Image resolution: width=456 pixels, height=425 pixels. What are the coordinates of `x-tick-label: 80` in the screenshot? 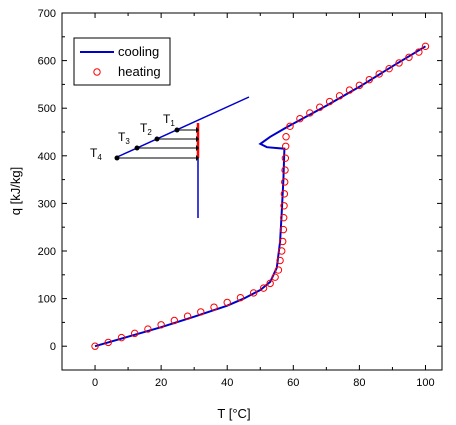 It's located at (359, 383).